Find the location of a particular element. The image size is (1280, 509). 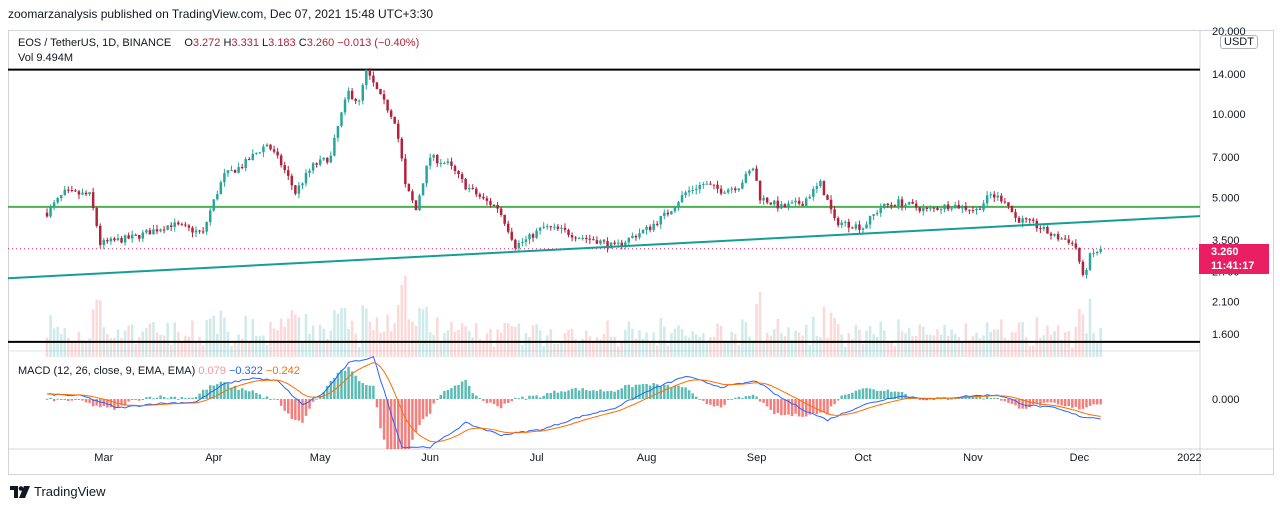

currency-button: USDT is located at coordinates (1239, 42).